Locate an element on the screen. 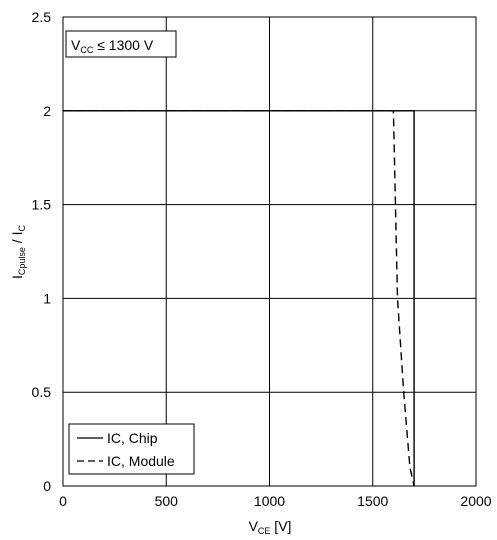  legend: IC, Chip IC, Module is located at coordinates (131, 449).